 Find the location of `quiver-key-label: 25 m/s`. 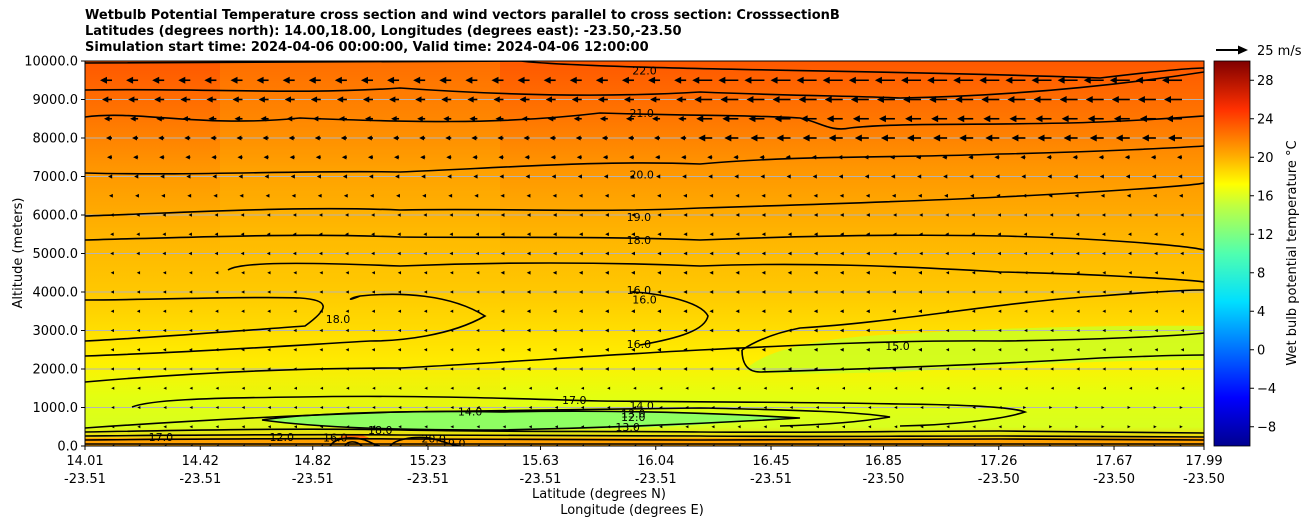

quiver-key-label: 25 m/s is located at coordinates (1279, 51).